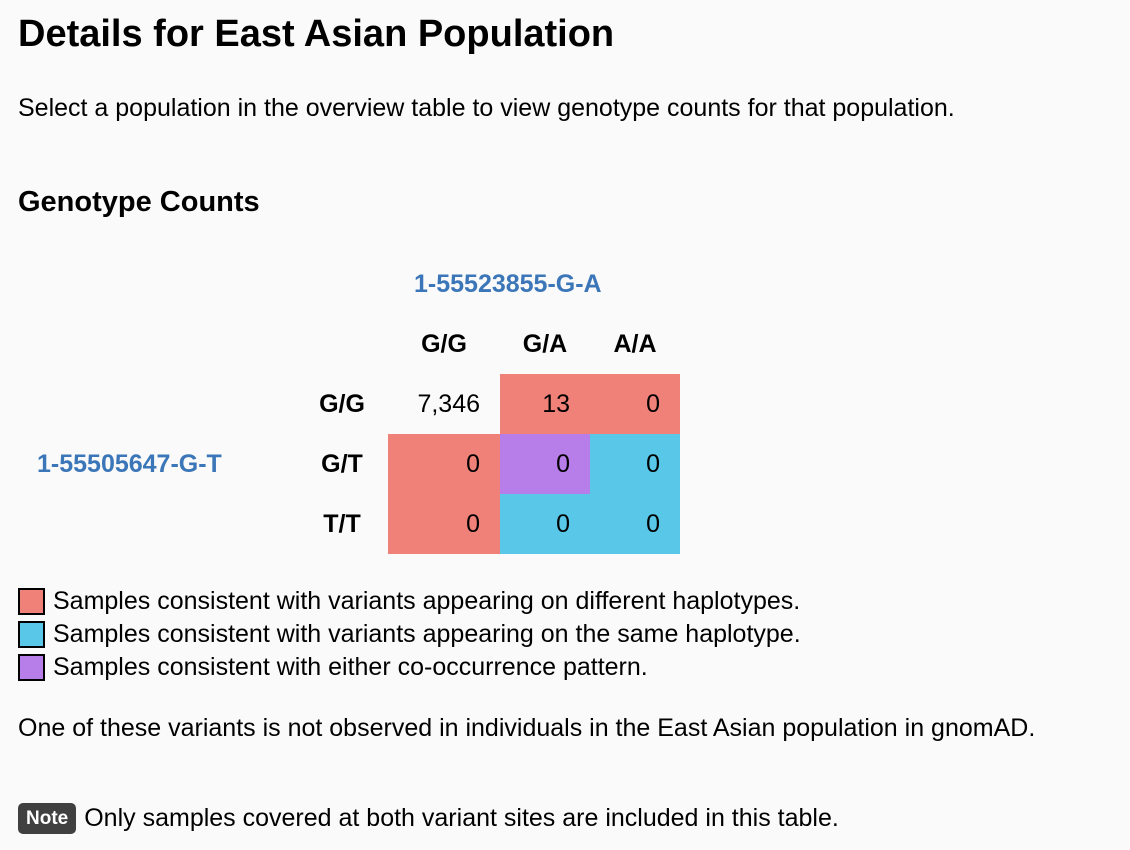 This screenshot has height=850, width=1130. What do you see at coordinates (545, 344) in the screenshot?
I see `column-header: G/A` at bounding box center [545, 344].